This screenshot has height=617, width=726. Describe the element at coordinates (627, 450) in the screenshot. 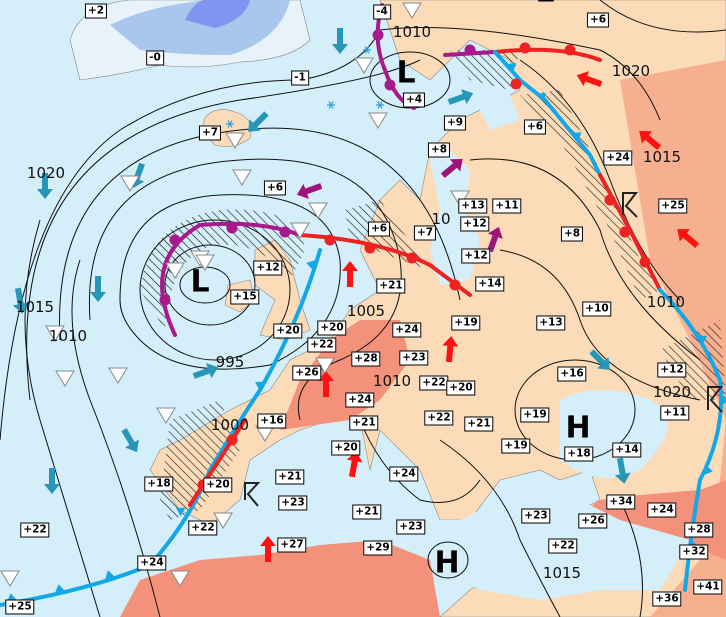

I see `temperature-label: +14` at that location.